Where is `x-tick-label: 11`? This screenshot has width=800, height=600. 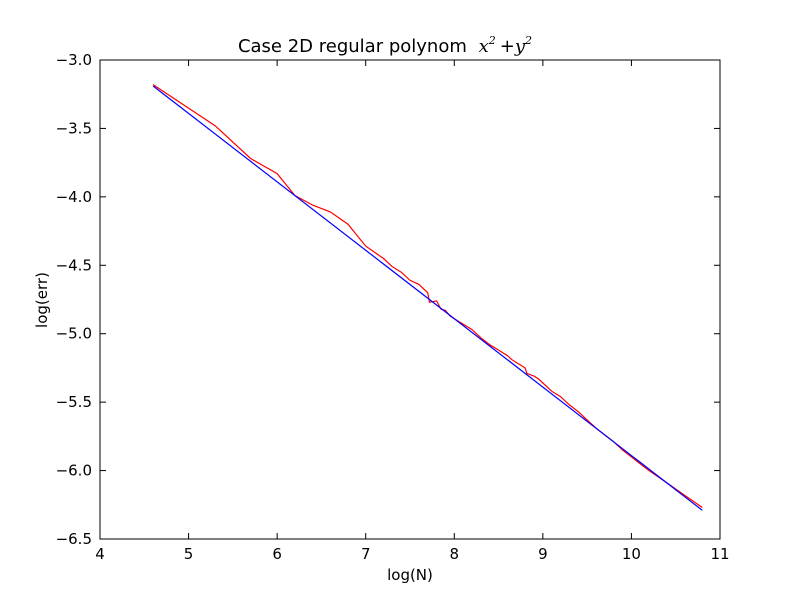 x-tick-label: 11 is located at coordinates (719, 554).